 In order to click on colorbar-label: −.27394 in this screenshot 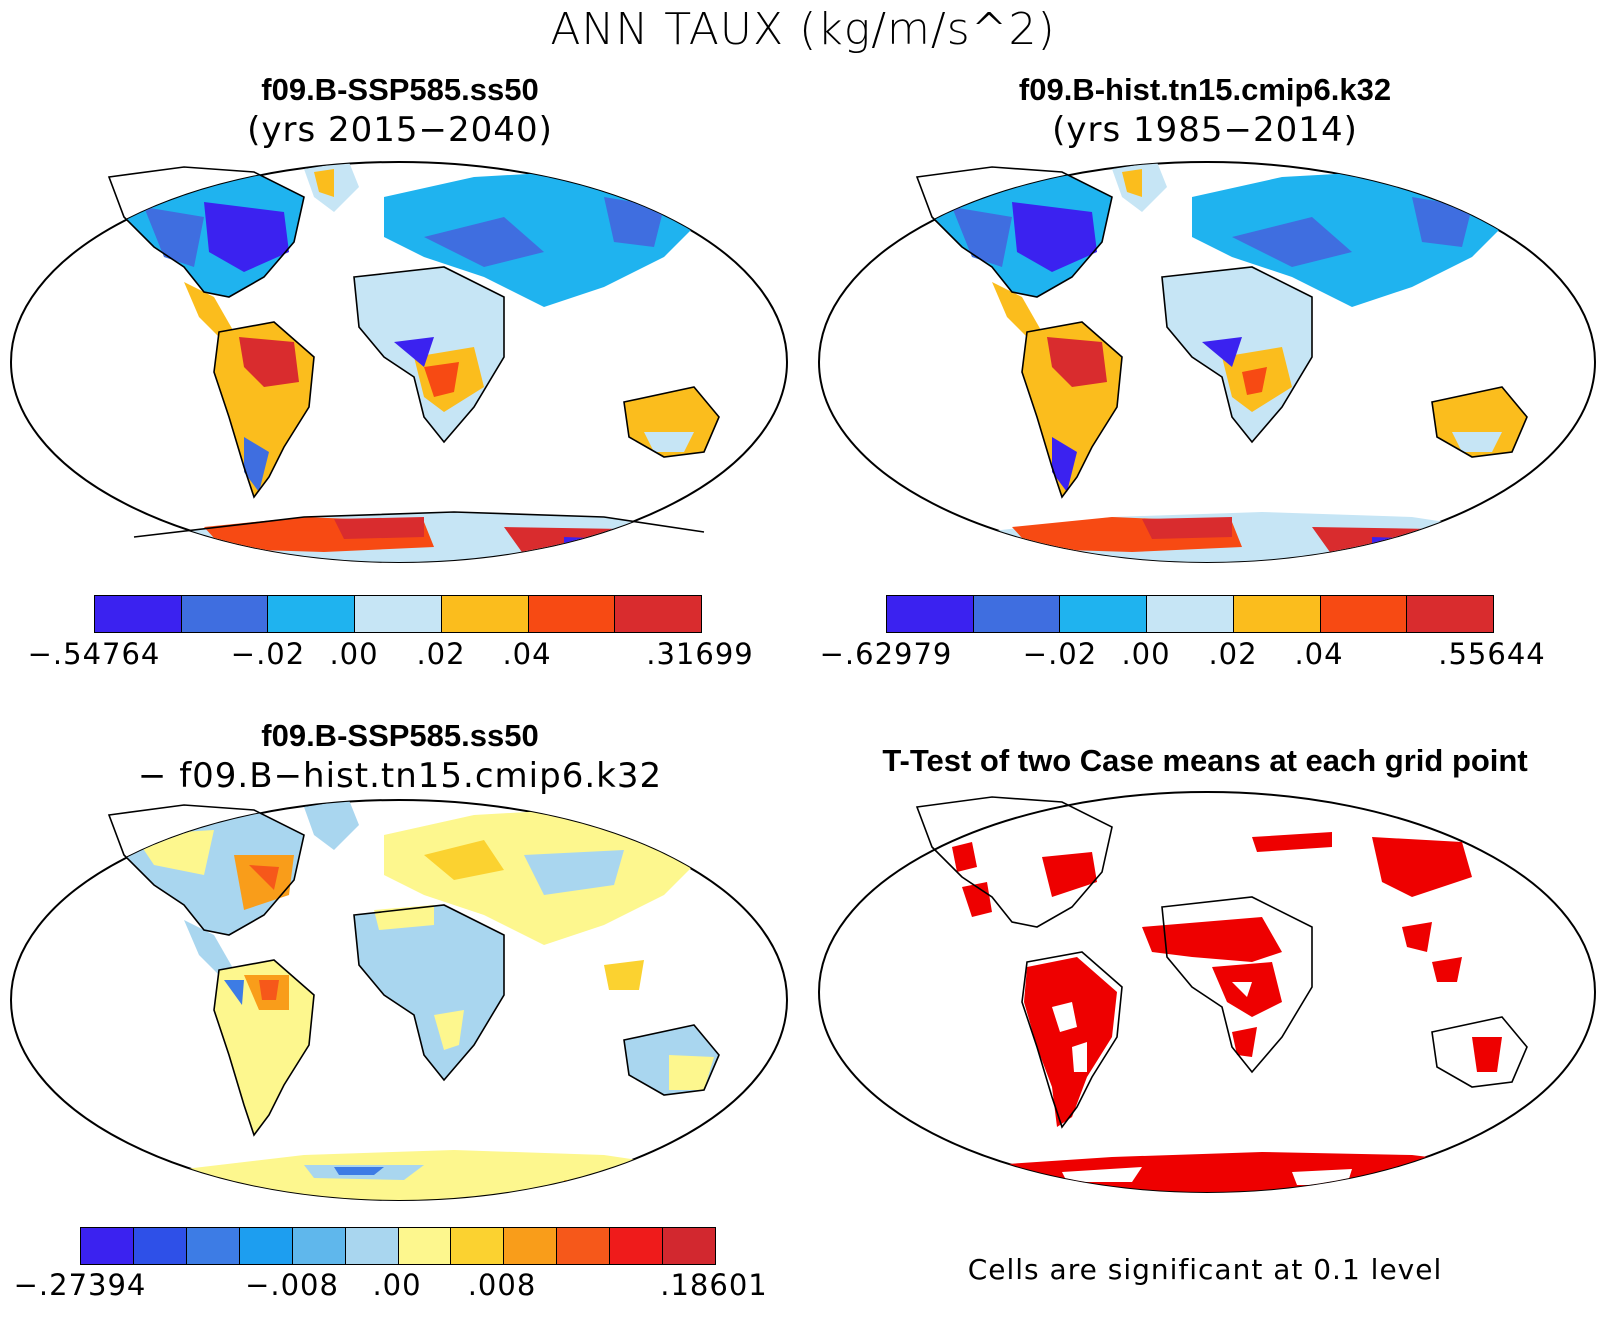, I will do `click(80, 1285)`.